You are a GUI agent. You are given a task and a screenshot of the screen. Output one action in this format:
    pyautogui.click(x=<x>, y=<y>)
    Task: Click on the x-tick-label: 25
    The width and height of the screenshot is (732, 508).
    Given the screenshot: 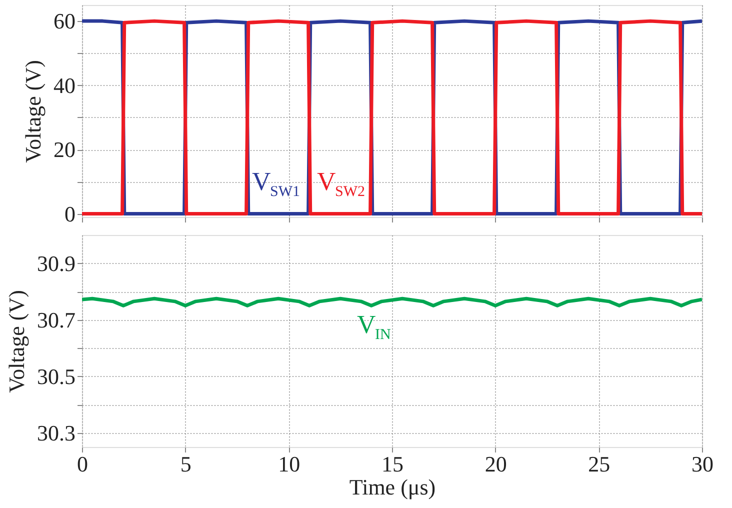 What is the action you would take?
    pyautogui.click(x=599, y=464)
    